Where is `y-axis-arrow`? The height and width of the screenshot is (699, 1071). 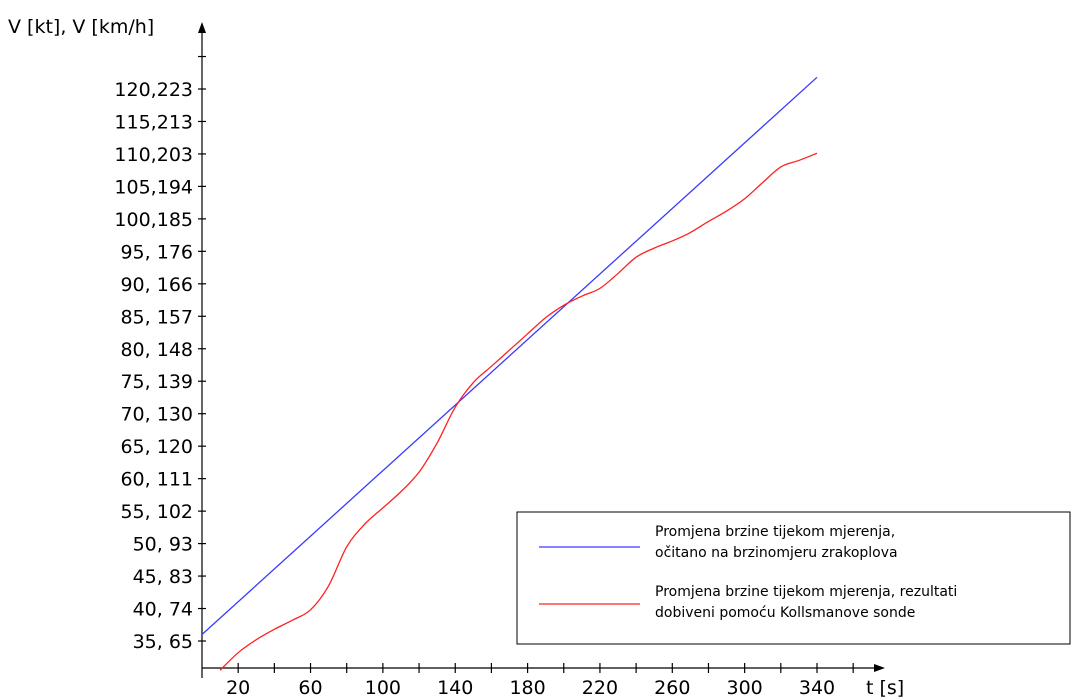 y-axis-arrow is located at coordinates (202, 27).